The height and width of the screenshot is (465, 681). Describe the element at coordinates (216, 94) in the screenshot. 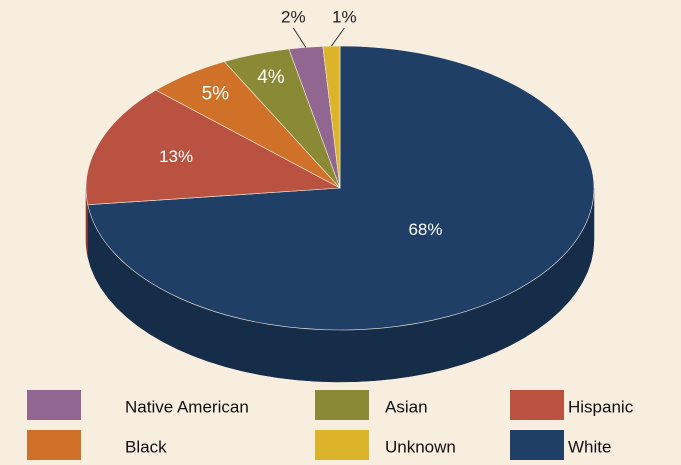

I see `data-label: 5%` at that location.